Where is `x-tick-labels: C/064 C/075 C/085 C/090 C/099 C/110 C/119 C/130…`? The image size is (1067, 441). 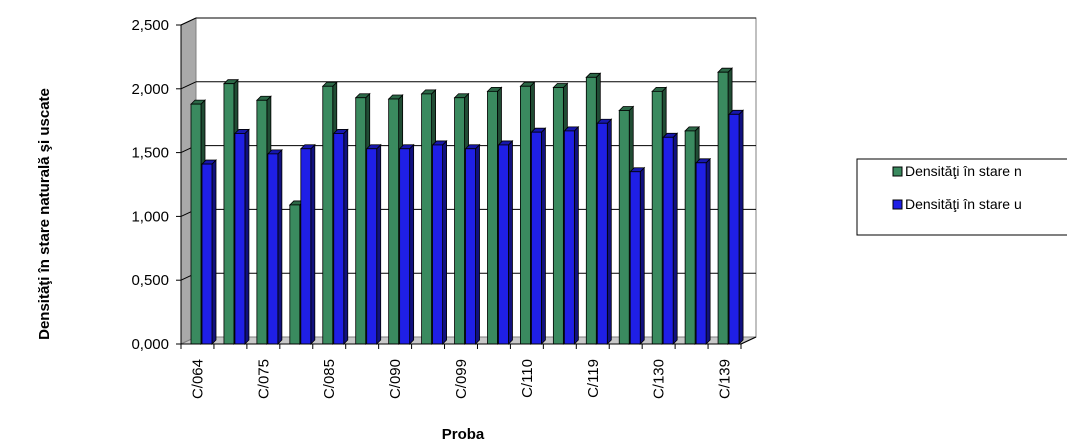
x-tick-labels: C/064 C/075 C/085 C/090 C/099 C/110 C/119 C/130… is located at coordinates (461, 379).